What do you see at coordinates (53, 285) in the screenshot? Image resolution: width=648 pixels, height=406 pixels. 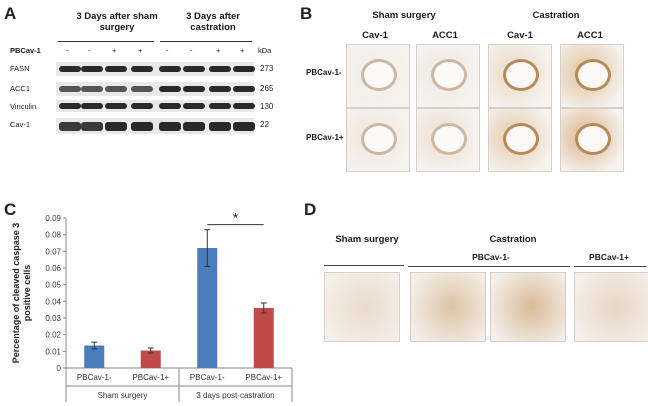 I see `chart-y-tick-label: 0.05` at bounding box center [53, 285].